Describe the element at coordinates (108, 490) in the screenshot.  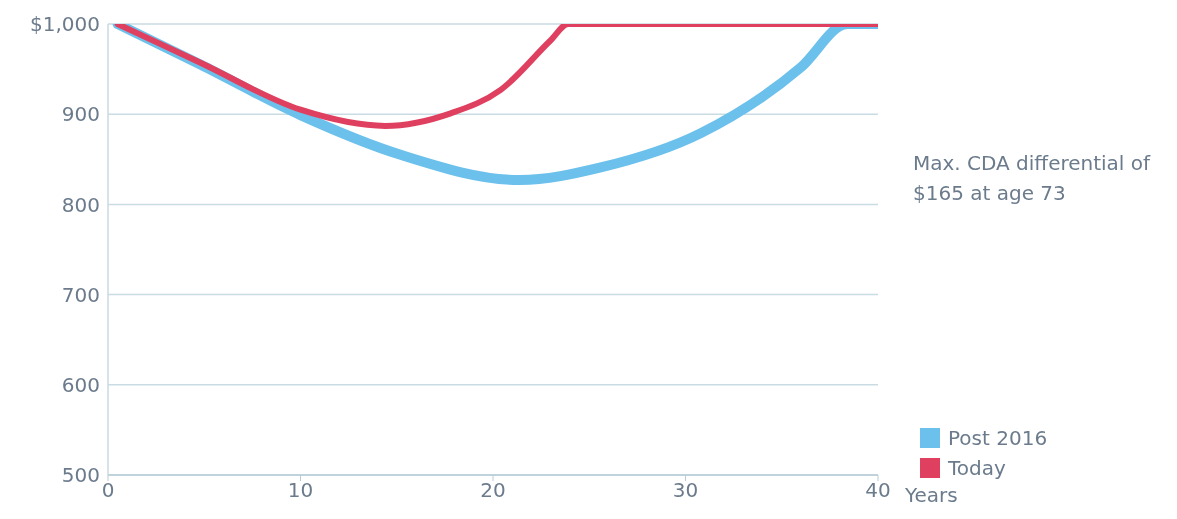
I see `x-tick-label: 0` at that location.